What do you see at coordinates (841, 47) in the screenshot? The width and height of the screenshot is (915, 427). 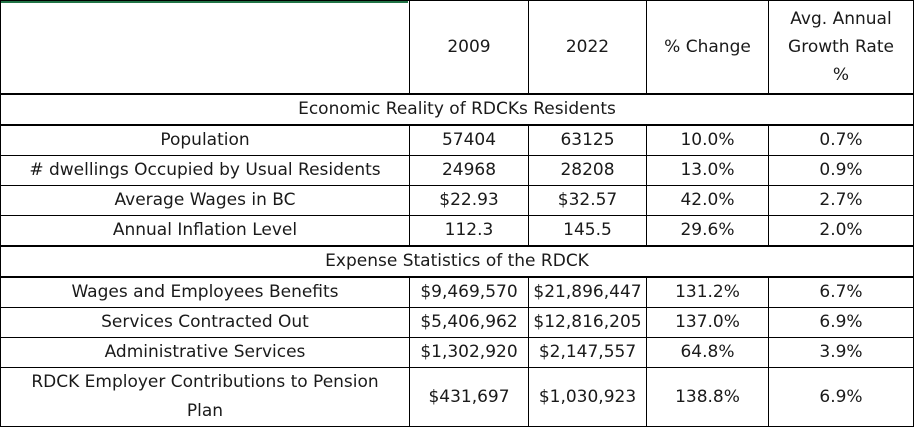 I see `header-growth: Avg. Annual Growth Rate %` at bounding box center [841, 47].